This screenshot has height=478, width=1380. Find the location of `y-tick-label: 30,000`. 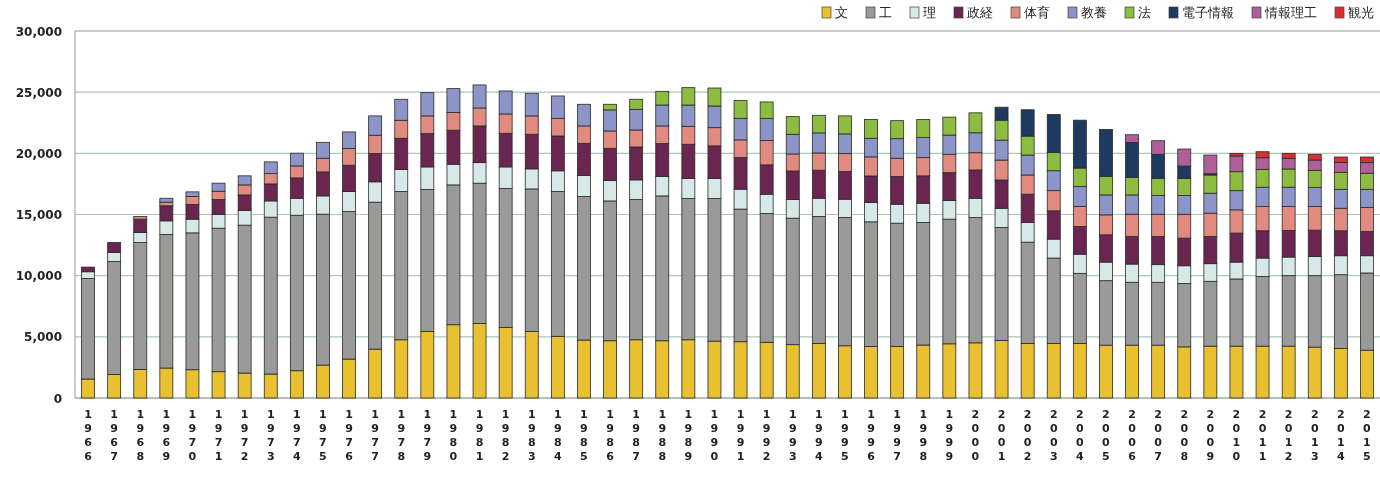

y-tick-label: 30,000 is located at coordinates (38, 31).